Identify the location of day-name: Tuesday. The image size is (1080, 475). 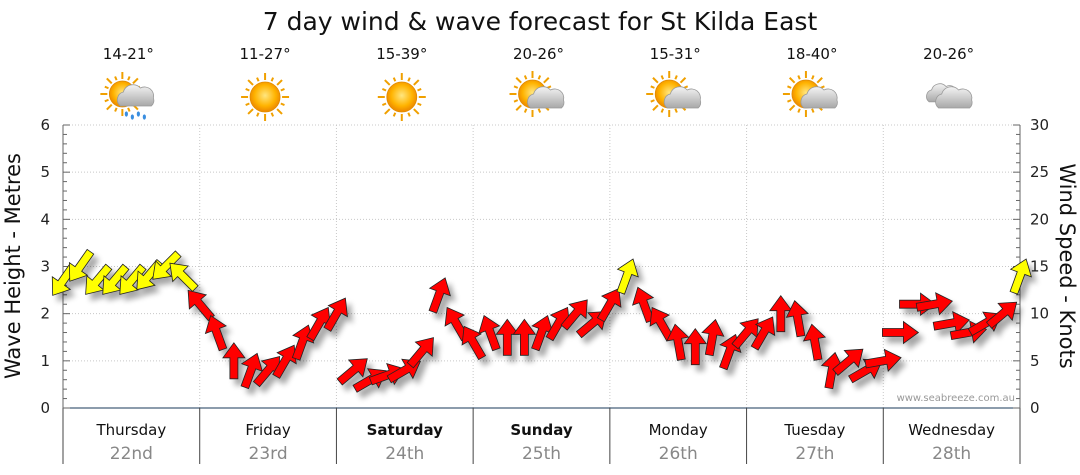
(814, 430).